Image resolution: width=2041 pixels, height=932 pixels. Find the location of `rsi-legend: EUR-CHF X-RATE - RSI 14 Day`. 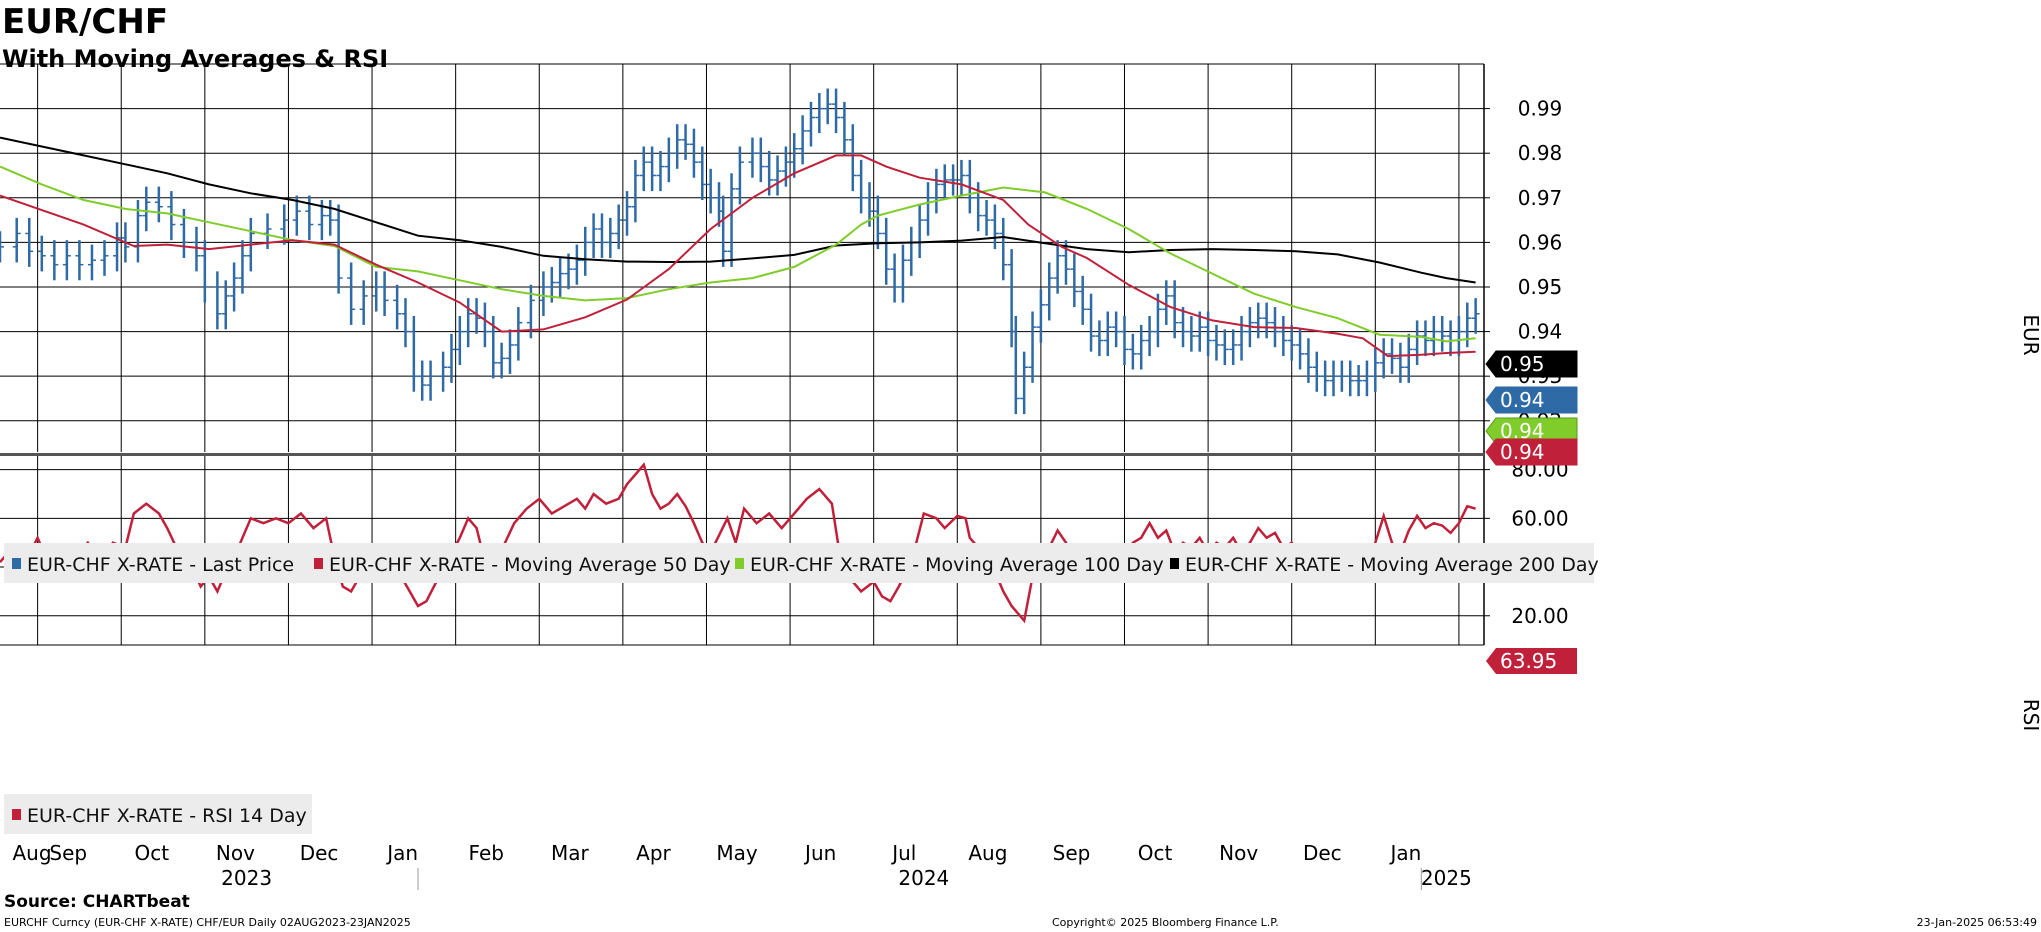

rsi-legend: EUR-CHF X-RATE - RSI 14 Day is located at coordinates (158, 814).